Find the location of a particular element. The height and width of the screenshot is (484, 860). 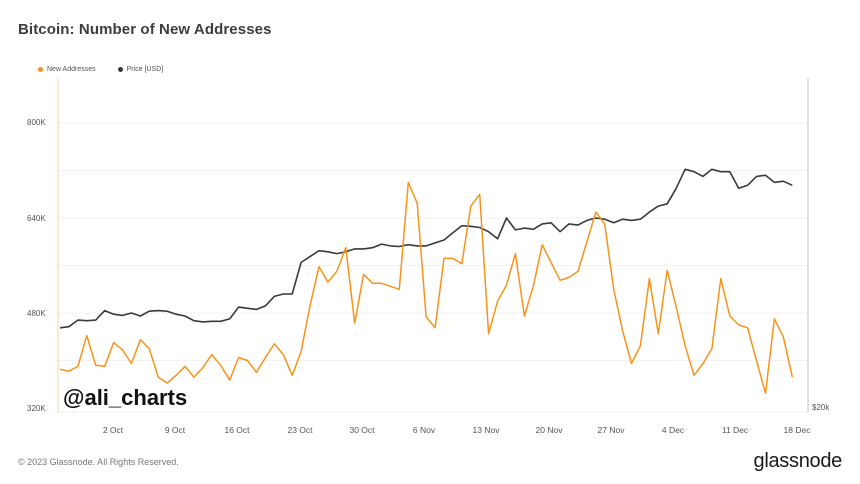

x-tick: 13 Nov is located at coordinates (486, 430).